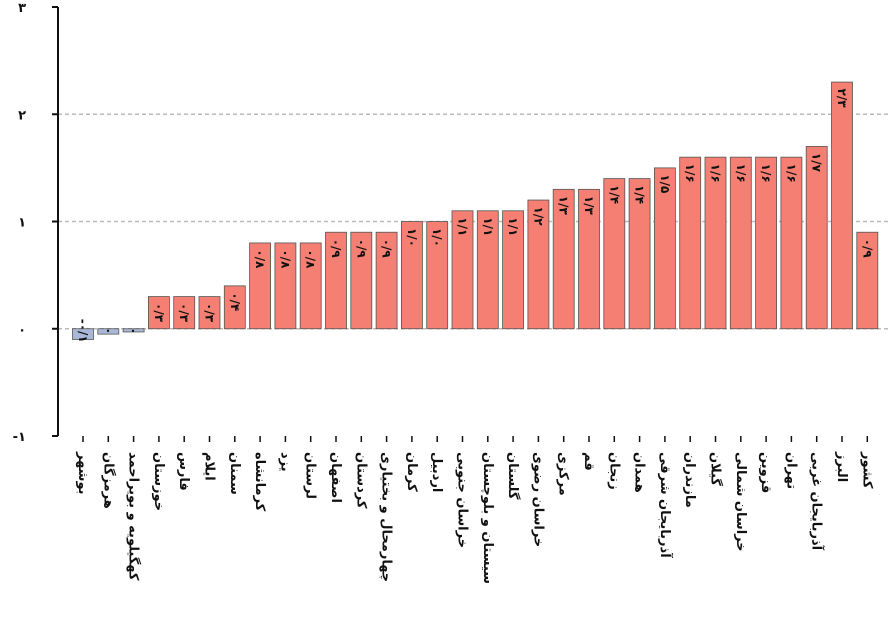 The image size is (888, 624). Describe the element at coordinates (259, 482) in the screenshot. I see `category-label: کرمانشاه` at that location.